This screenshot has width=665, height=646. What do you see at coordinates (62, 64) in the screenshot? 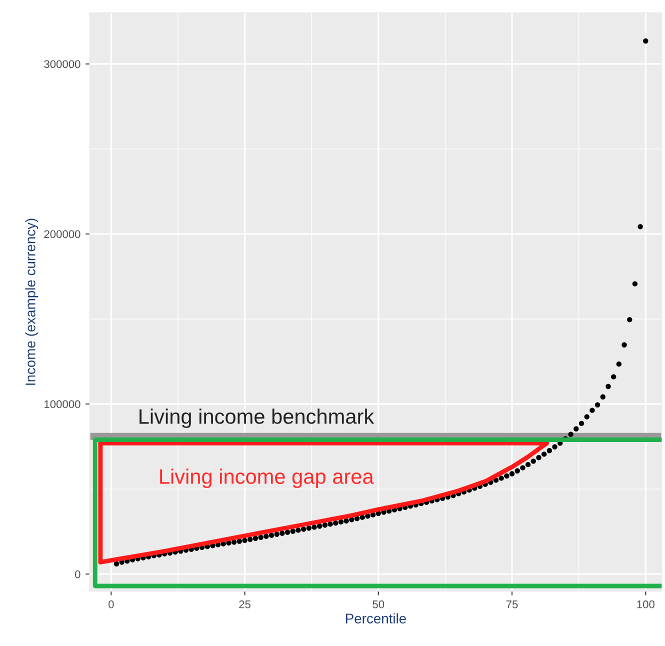
I see `y-tick-label: 300000` at bounding box center [62, 64].